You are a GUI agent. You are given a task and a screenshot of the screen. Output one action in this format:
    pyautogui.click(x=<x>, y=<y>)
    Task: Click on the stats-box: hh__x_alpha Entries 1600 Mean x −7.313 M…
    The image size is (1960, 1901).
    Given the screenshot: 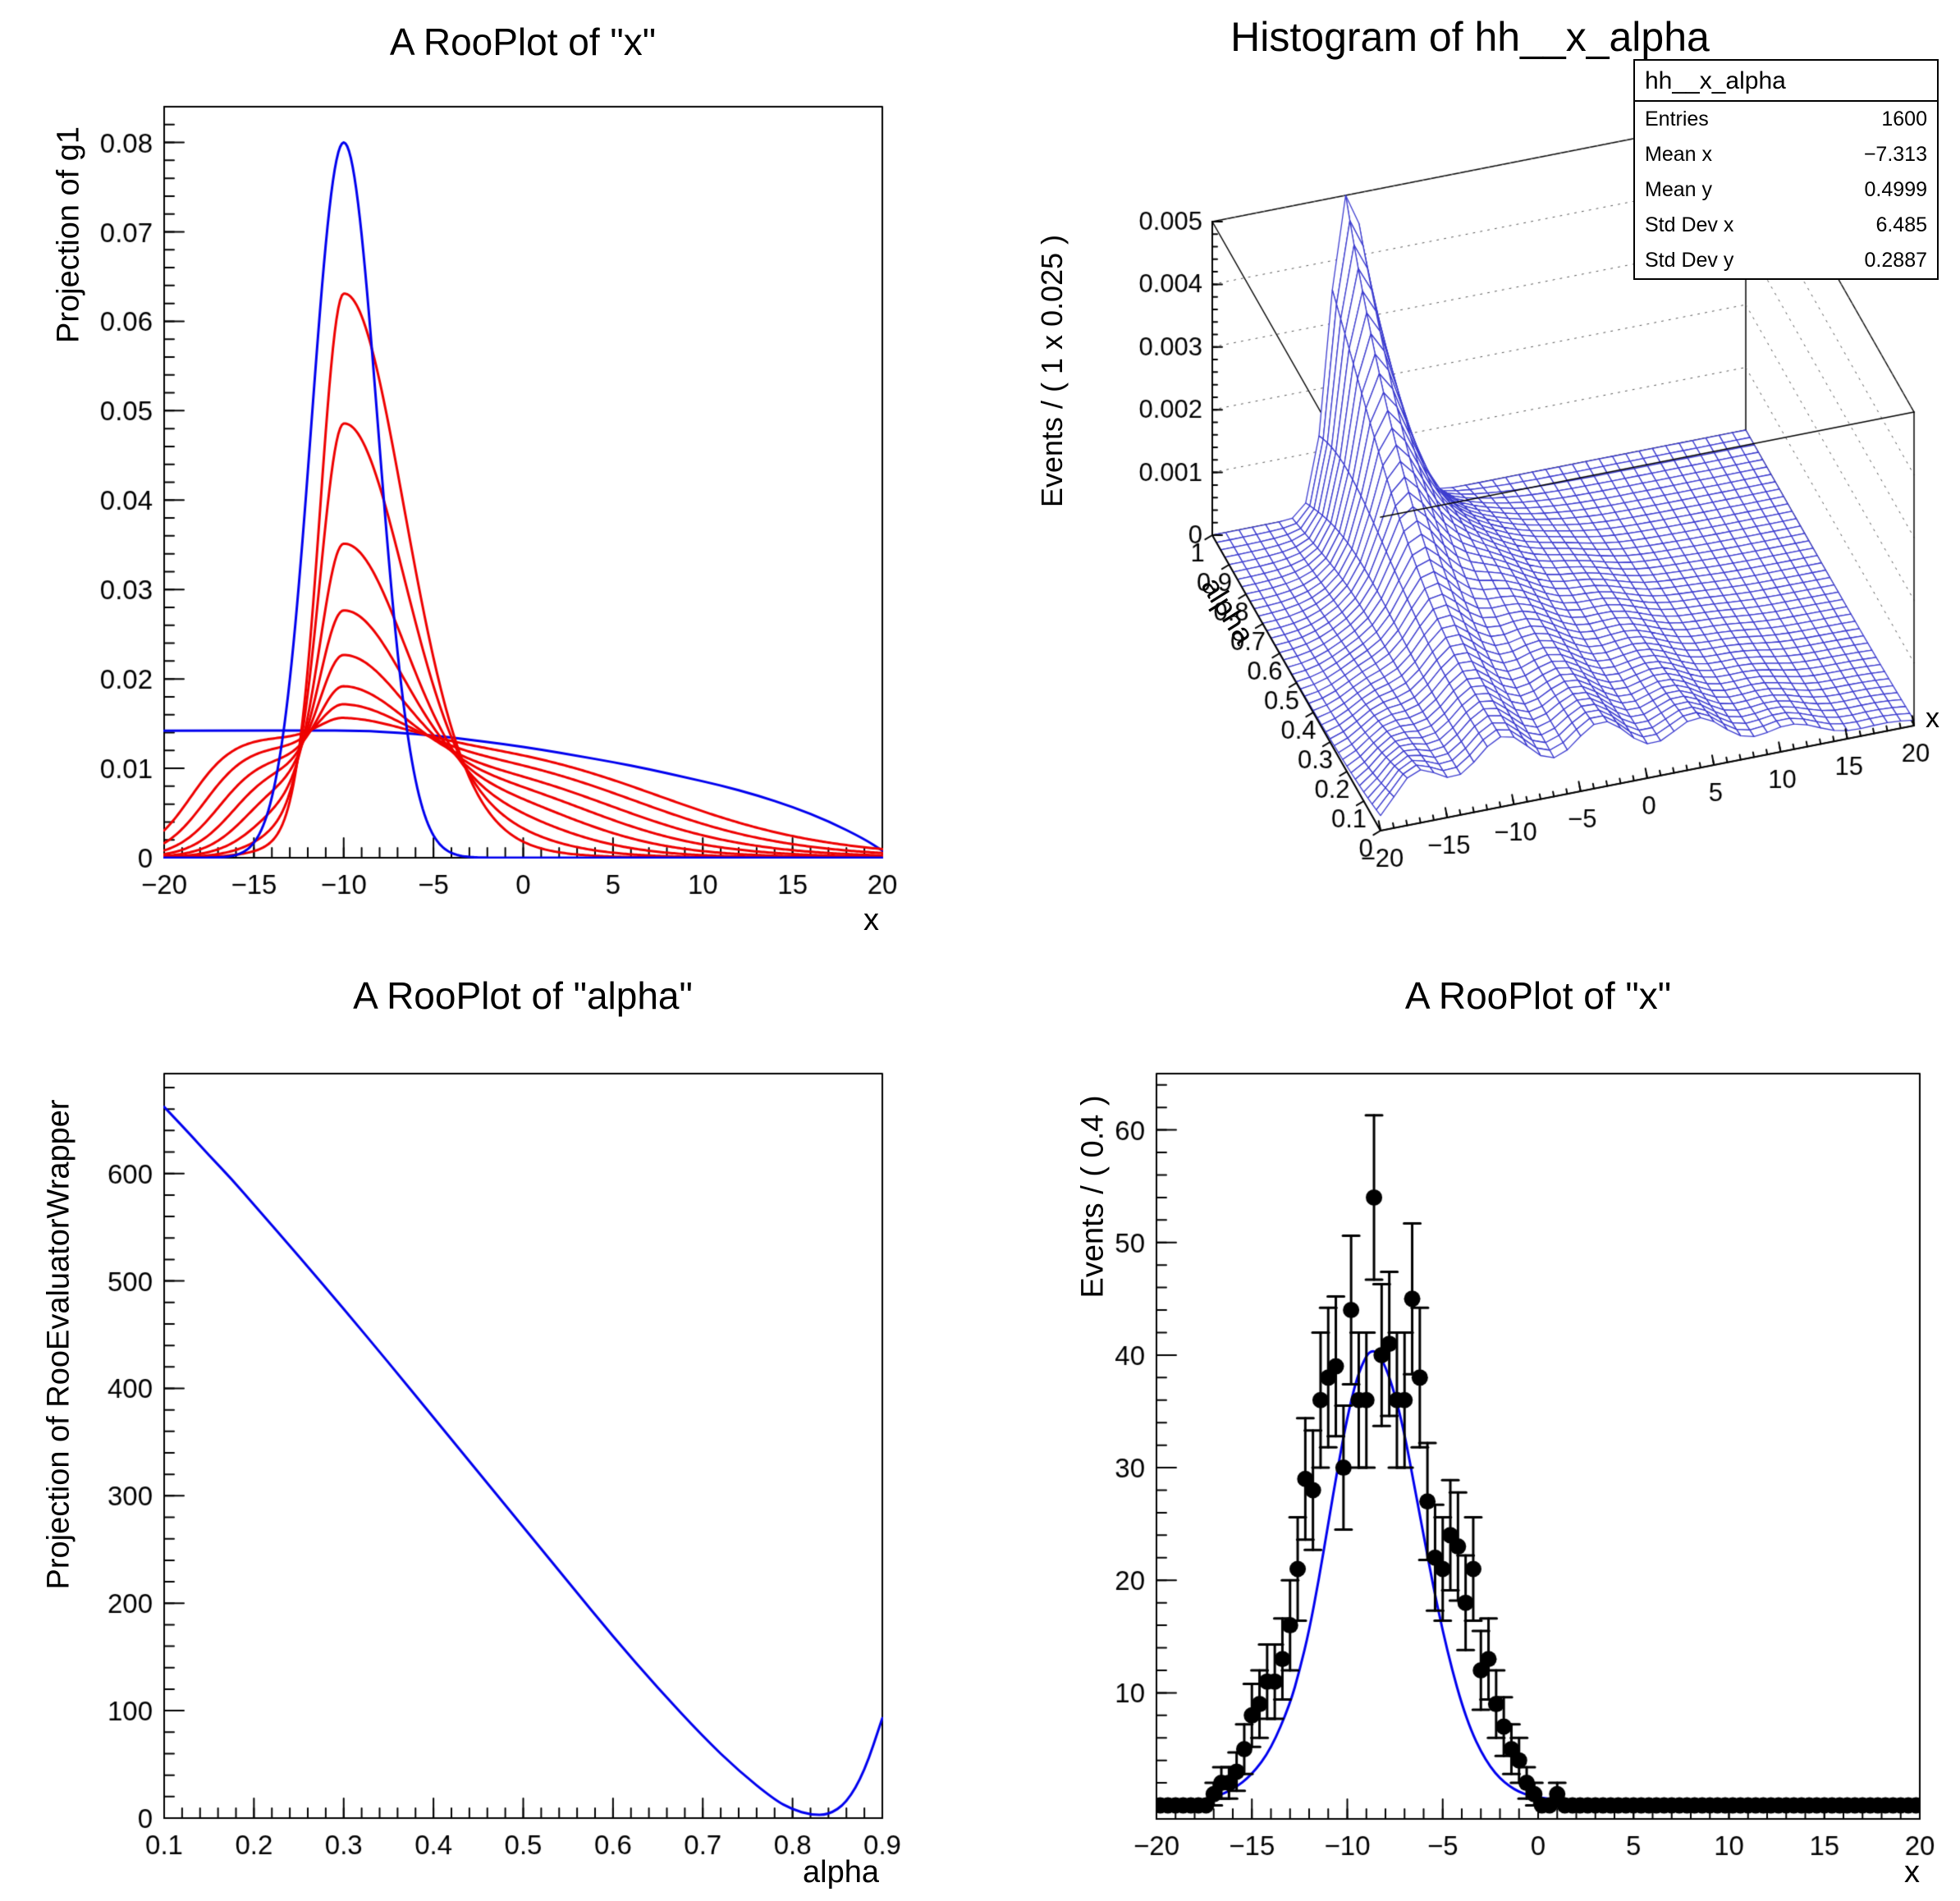 What is the action you would take?
    pyautogui.click(x=1786, y=169)
    